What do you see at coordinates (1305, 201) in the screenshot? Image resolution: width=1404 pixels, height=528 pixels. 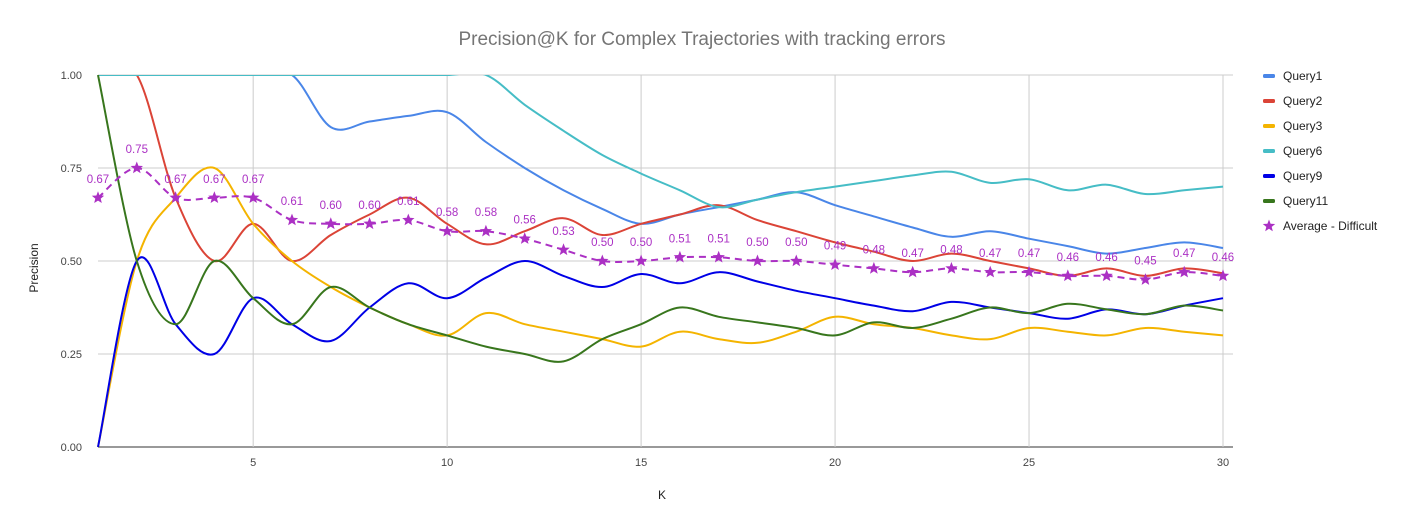 I see `legend-label: Query11` at bounding box center [1305, 201].